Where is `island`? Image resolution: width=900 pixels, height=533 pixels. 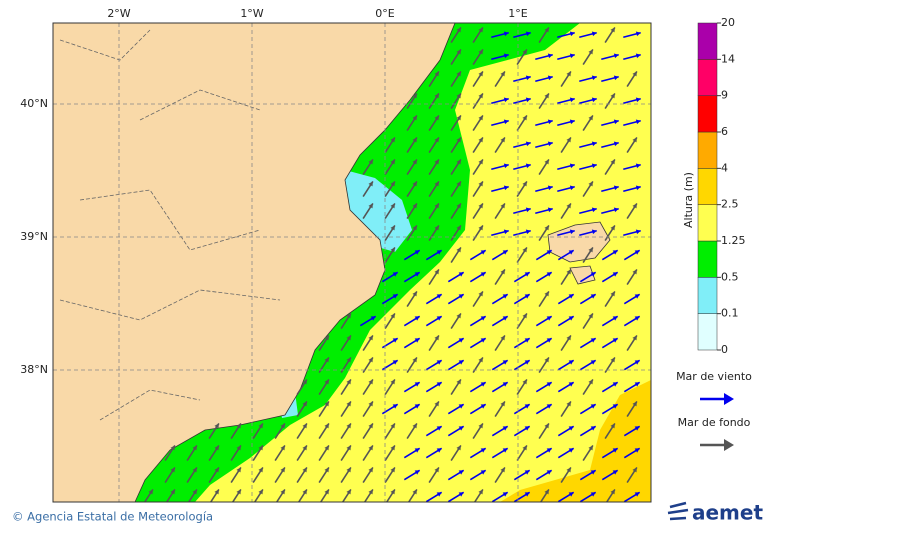
island is located at coordinates (582, 275).